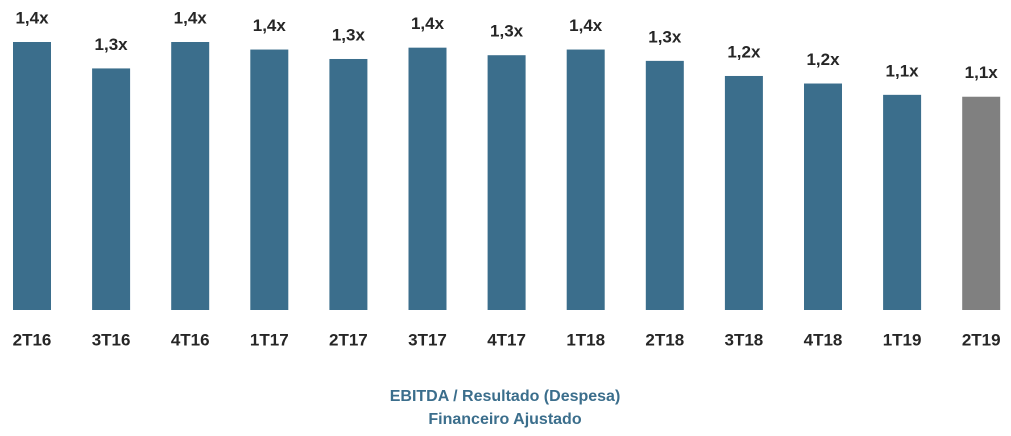 Image resolution: width=1011 pixels, height=436 pixels. I want to click on x-tick-label: 2T19, so click(981, 339).